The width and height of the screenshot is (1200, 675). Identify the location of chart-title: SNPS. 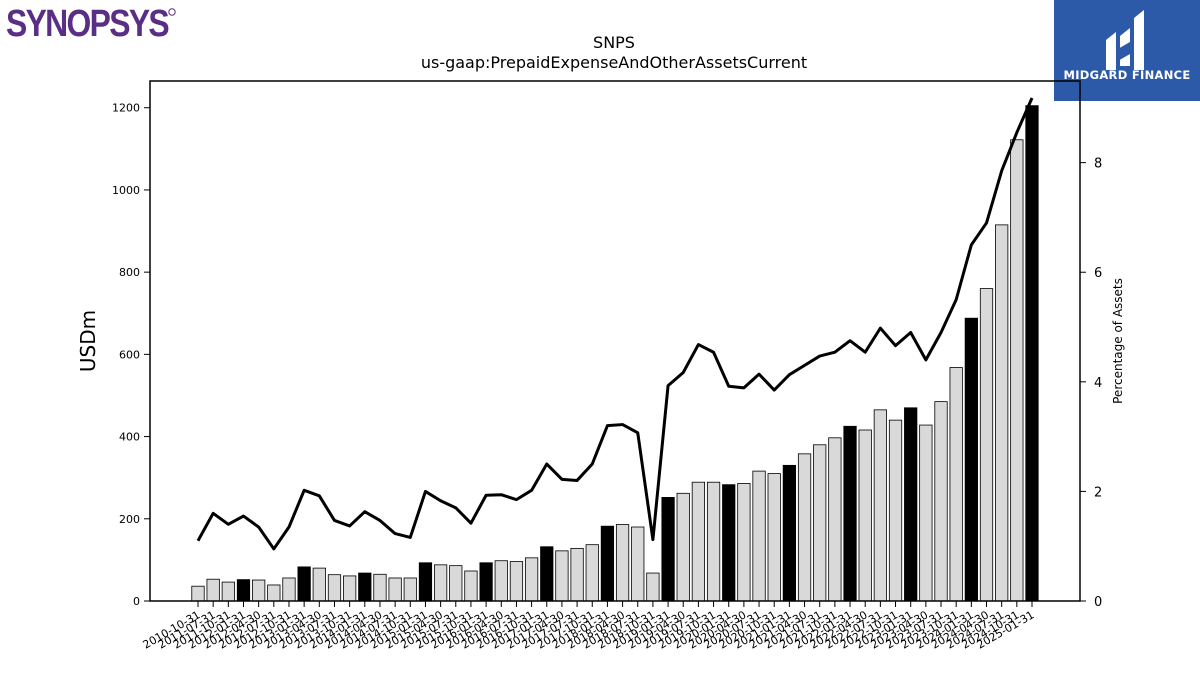
(614, 42).